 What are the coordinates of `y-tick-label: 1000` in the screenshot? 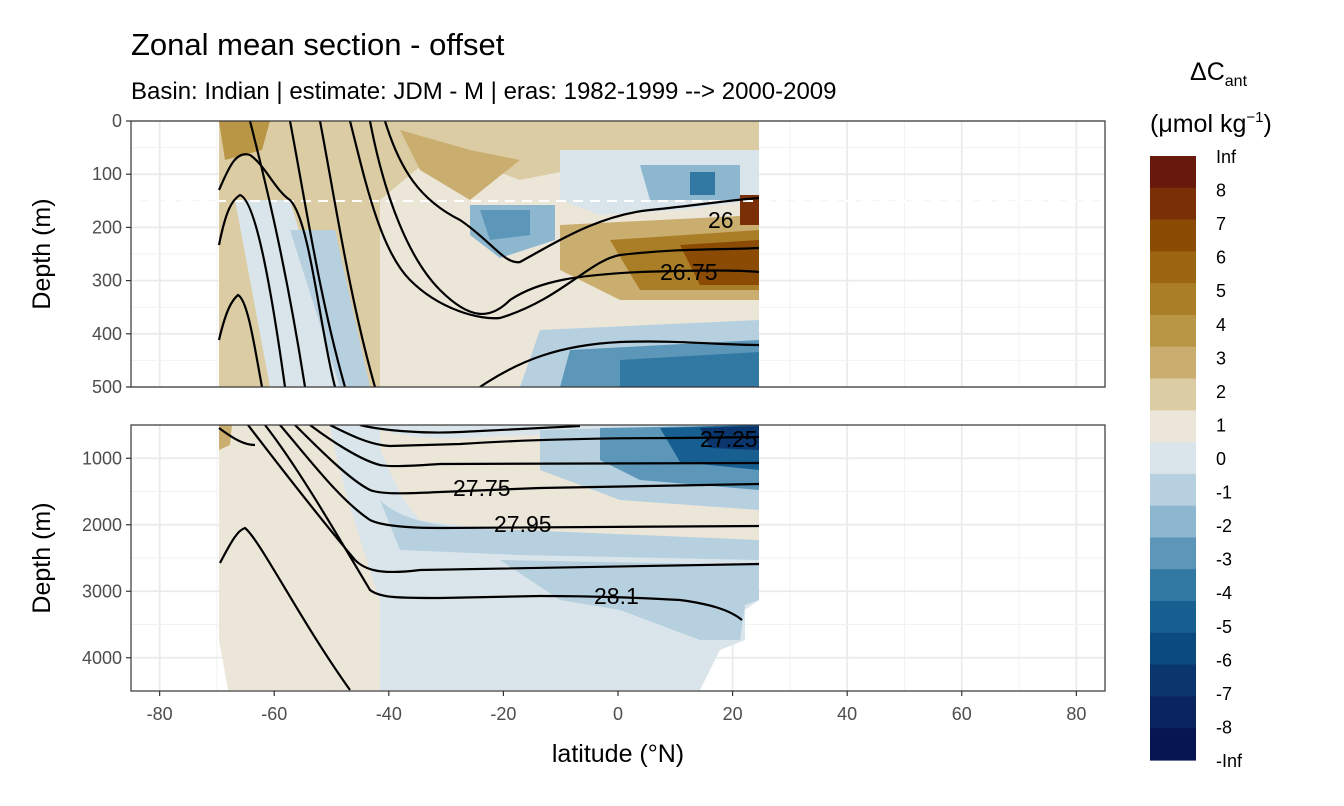 It's located at (102, 458).